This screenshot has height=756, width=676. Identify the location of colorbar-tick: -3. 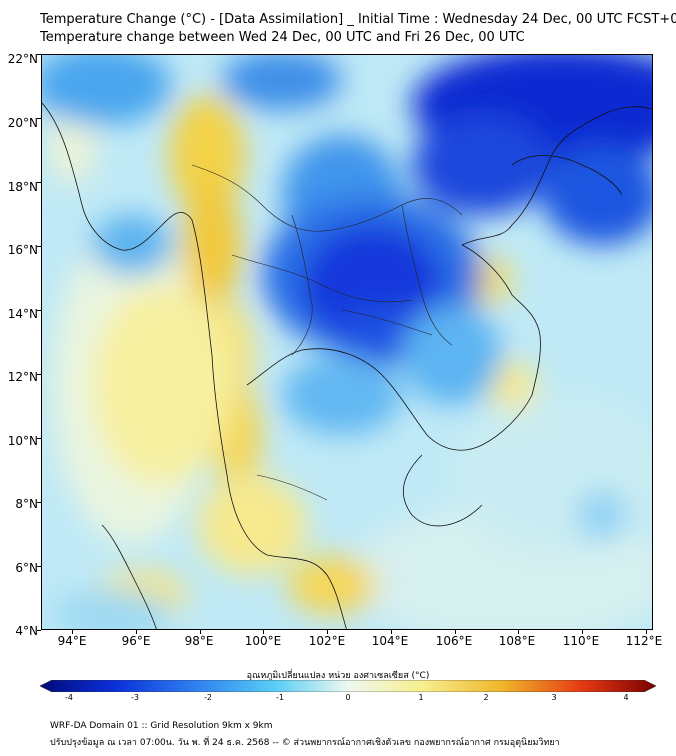
(135, 697).